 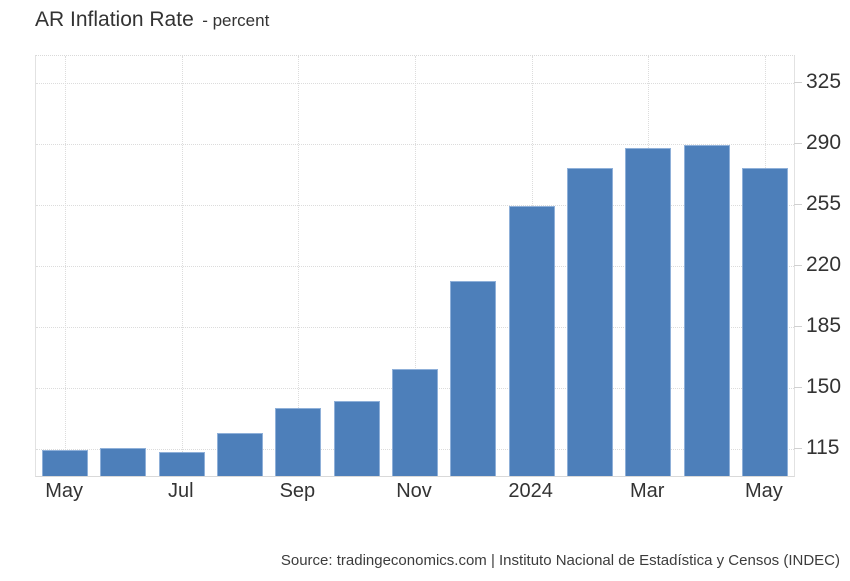 What do you see at coordinates (530, 491) in the screenshot?
I see `x-axis-label: 2024` at bounding box center [530, 491].